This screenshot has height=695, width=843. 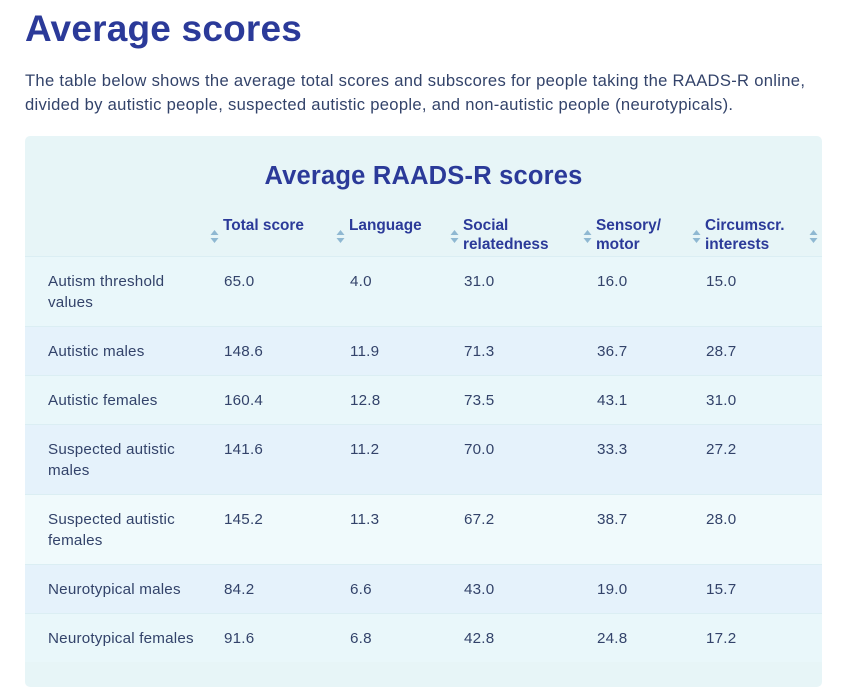 What do you see at coordinates (124, 459) in the screenshot?
I see `row-label: Suspected autistic males` at bounding box center [124, 459].